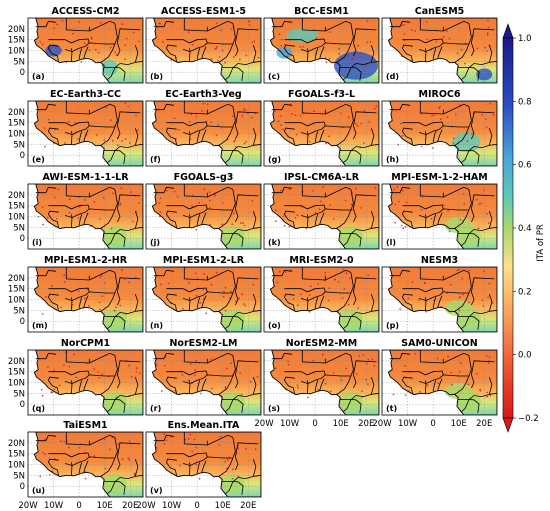  Describe the element at coordinates (16, 207) in the screenshot. I see `y-tick-label: 15N` at that location.